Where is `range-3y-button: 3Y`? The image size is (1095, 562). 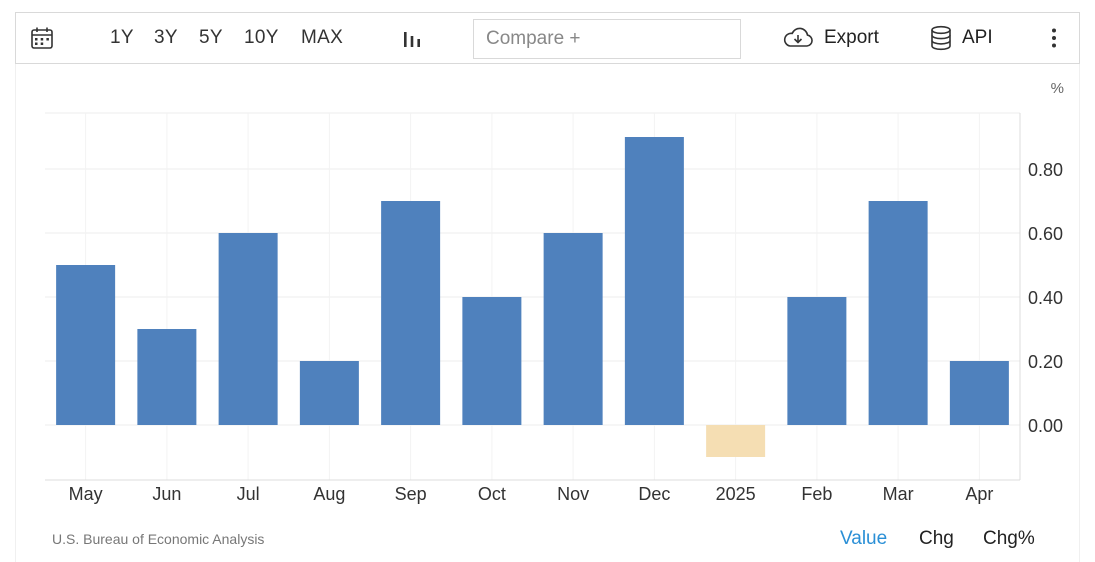
range-3y-button: 3Y is located at coordinates (166, 37).